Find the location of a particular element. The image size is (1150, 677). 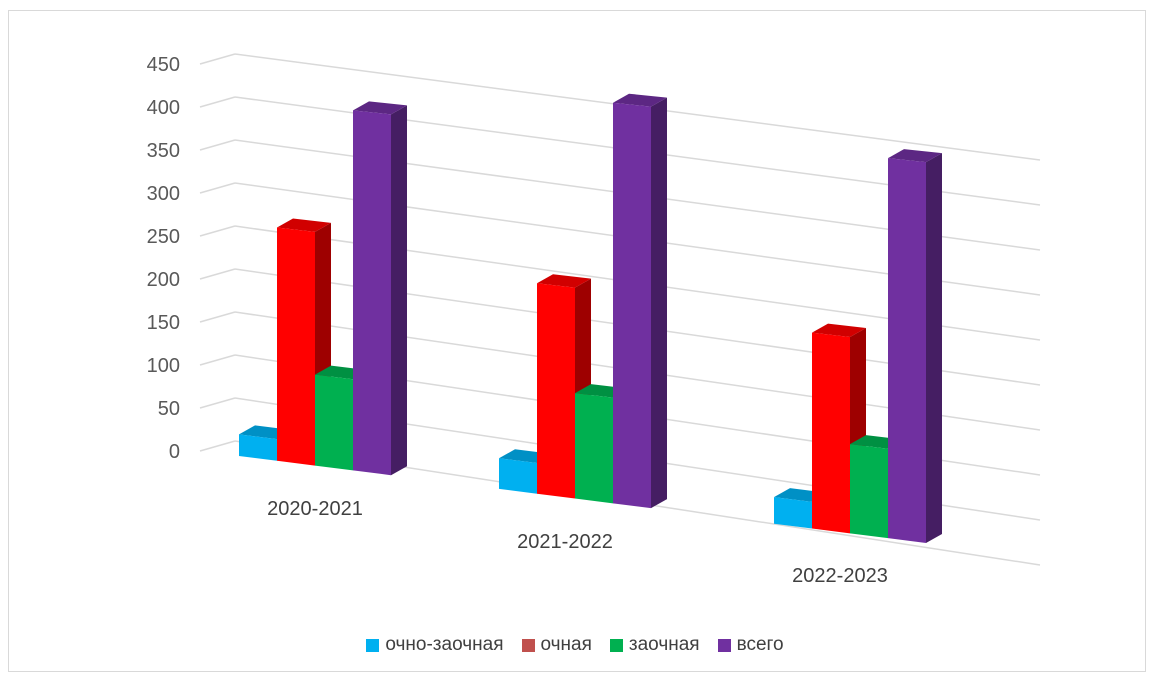

bar-очная-2020-2021 is located at coordinates (296, 346).